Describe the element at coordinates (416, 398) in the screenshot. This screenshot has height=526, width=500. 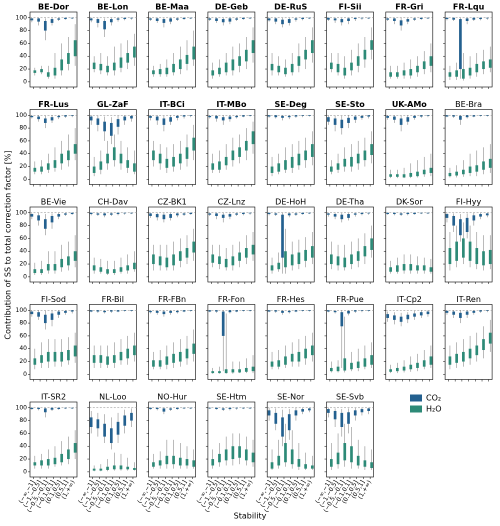
I see `legend-swatch` at that location.